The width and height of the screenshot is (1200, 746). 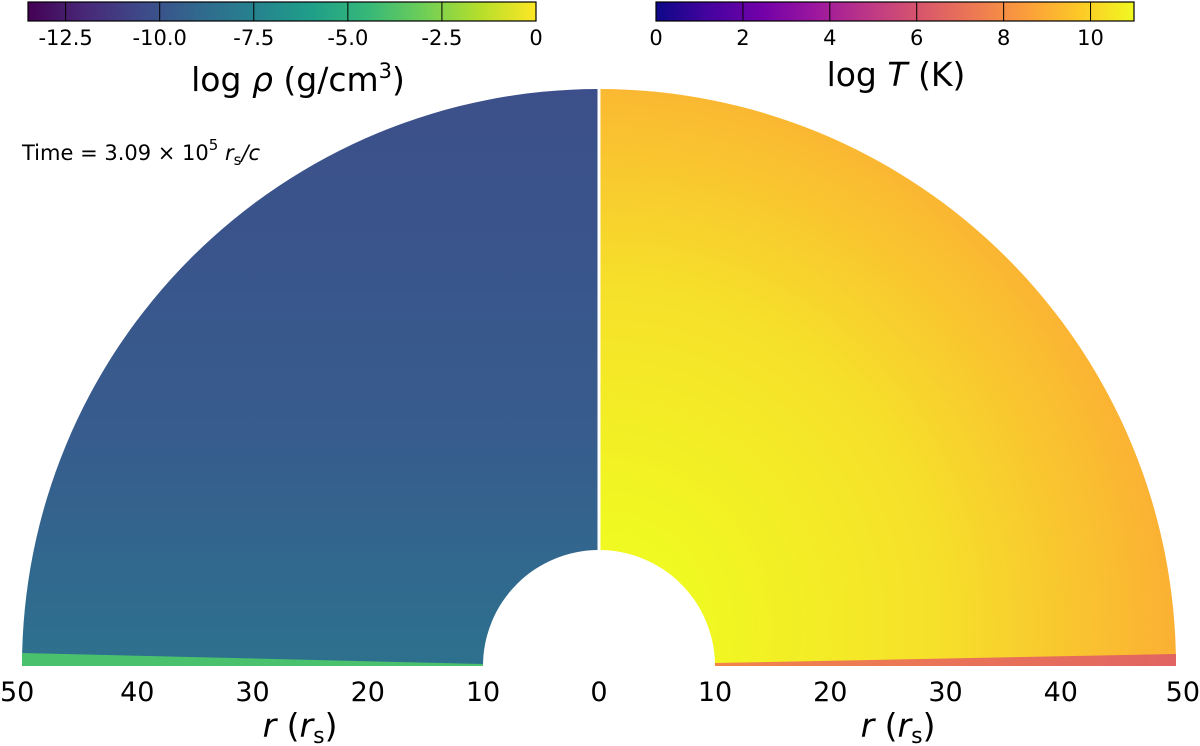 What do you see at coordinates (655, 38) in the screenshot?
I see `temperature-colorbar-tick-label: 0` at bounding box center [655, 38].